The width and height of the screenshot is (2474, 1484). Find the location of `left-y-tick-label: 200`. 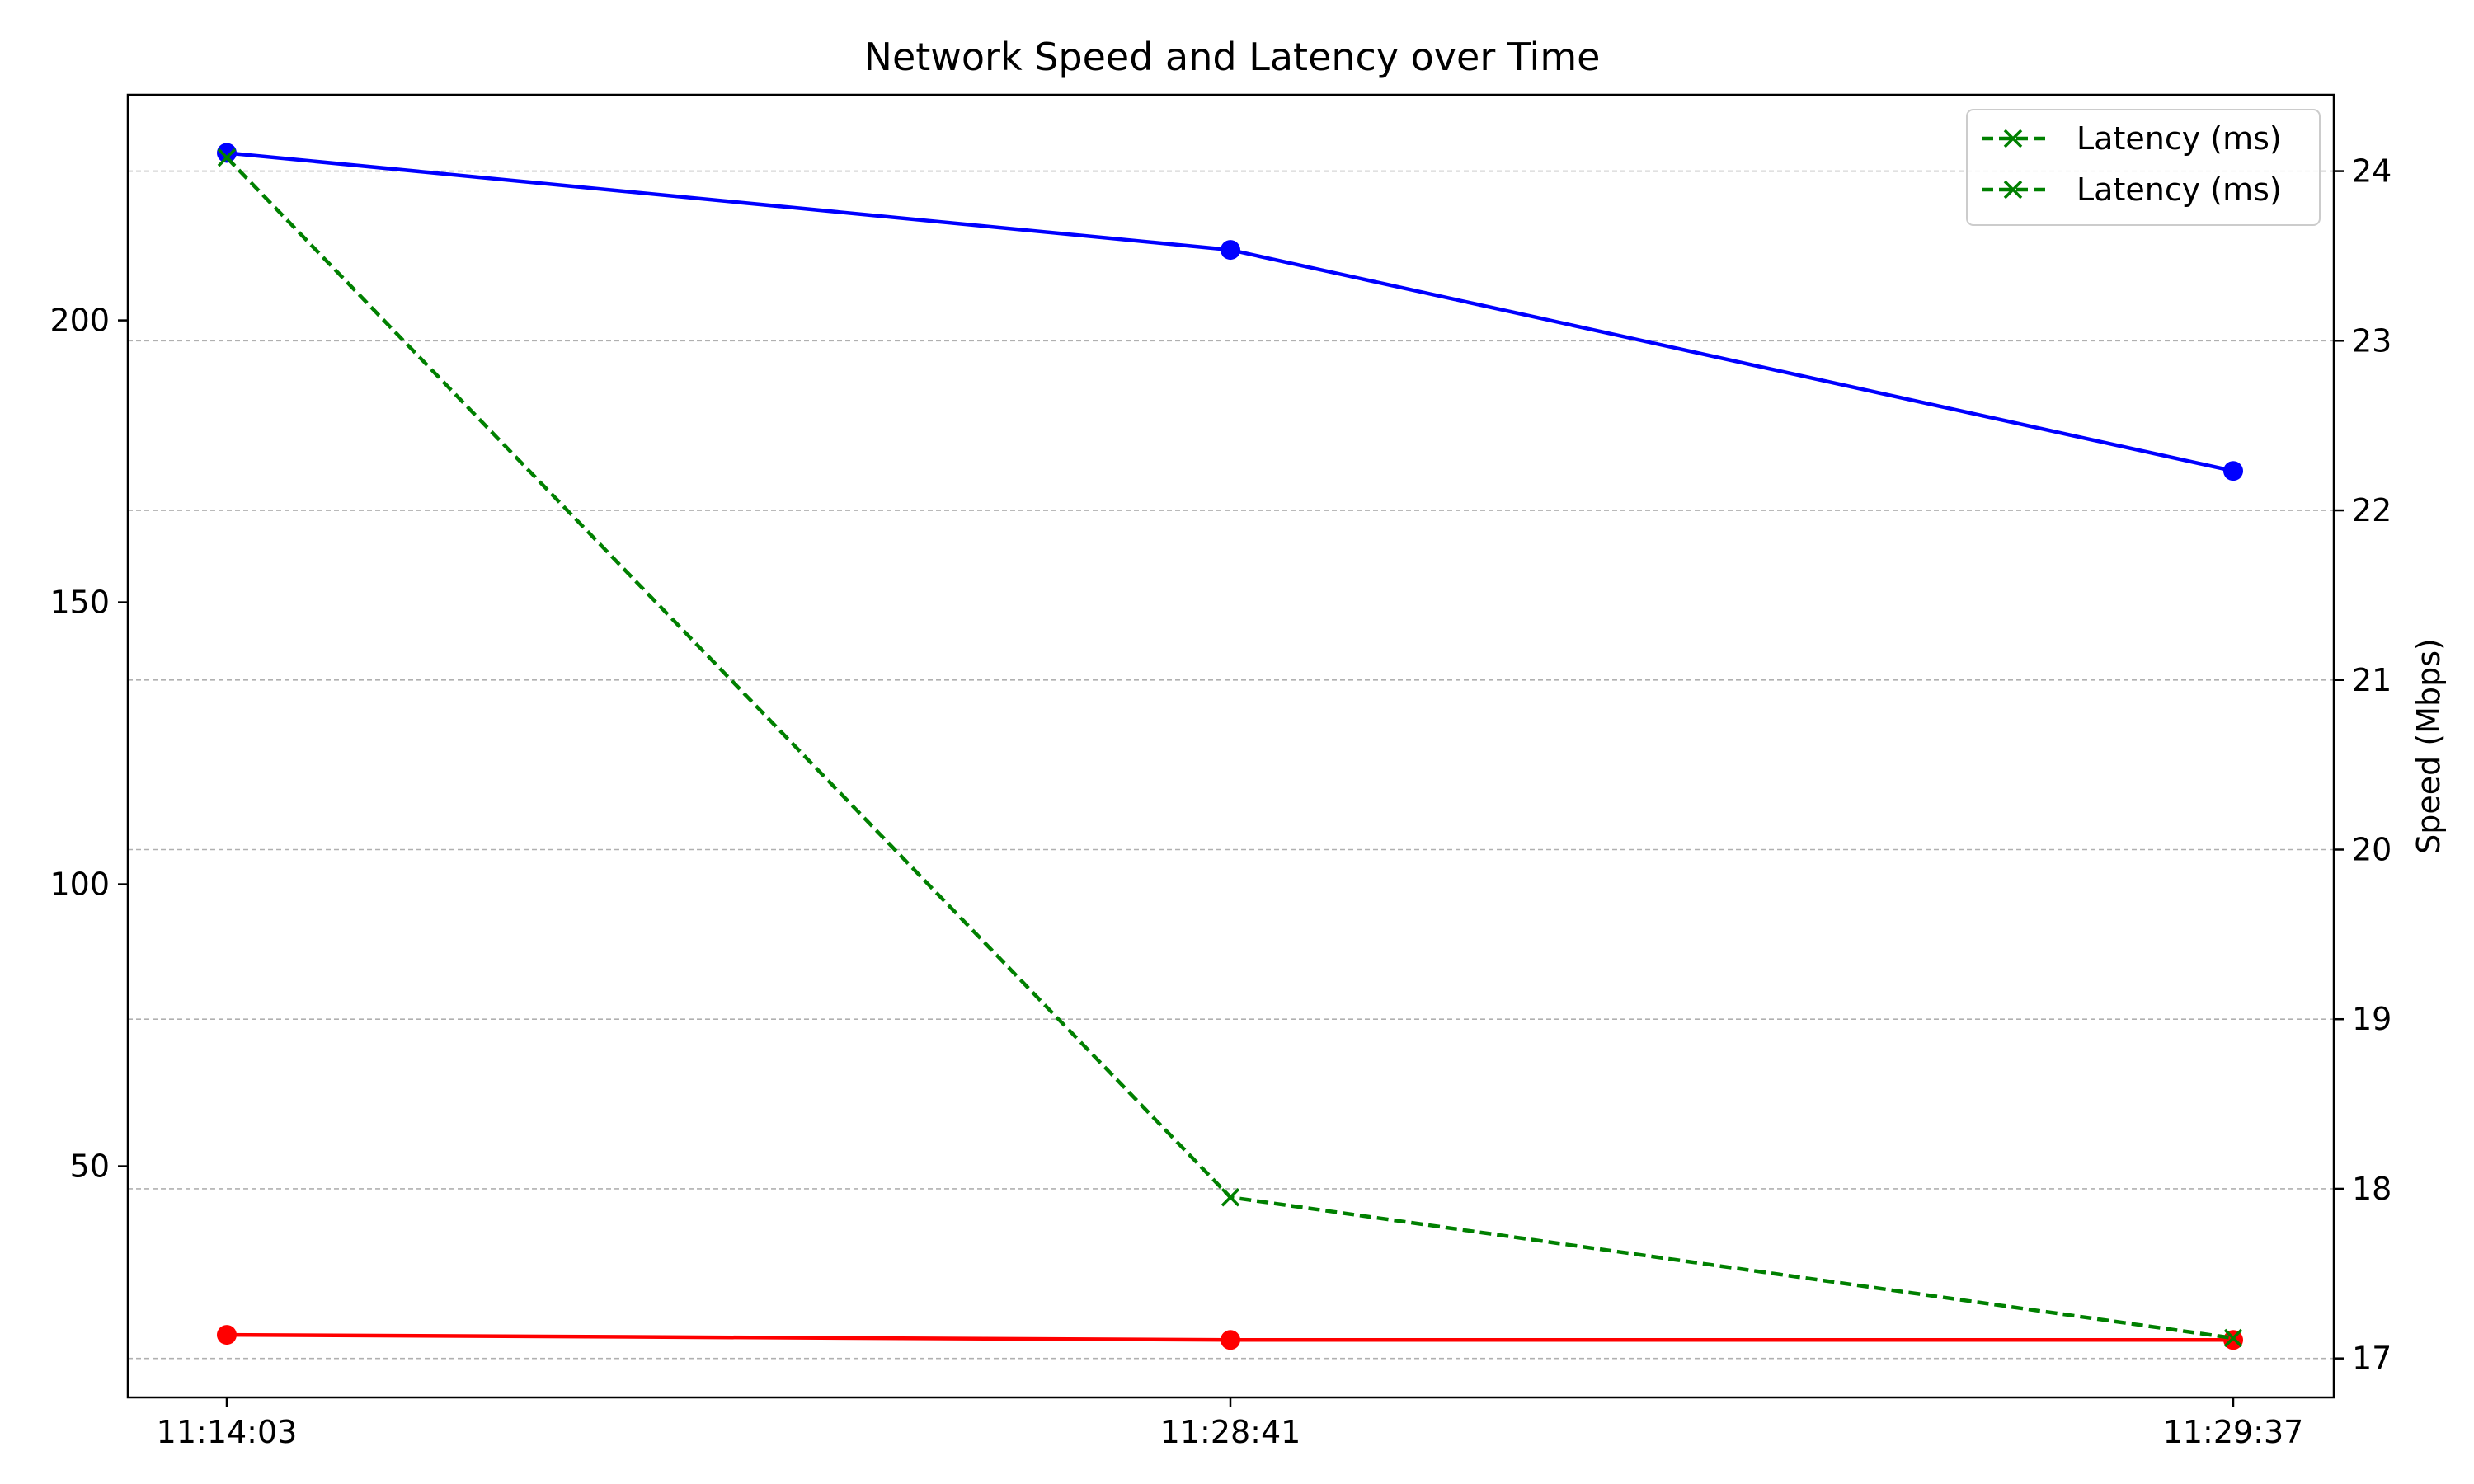

left-y-tick-label: 200 is located at coordinates (79, 321).